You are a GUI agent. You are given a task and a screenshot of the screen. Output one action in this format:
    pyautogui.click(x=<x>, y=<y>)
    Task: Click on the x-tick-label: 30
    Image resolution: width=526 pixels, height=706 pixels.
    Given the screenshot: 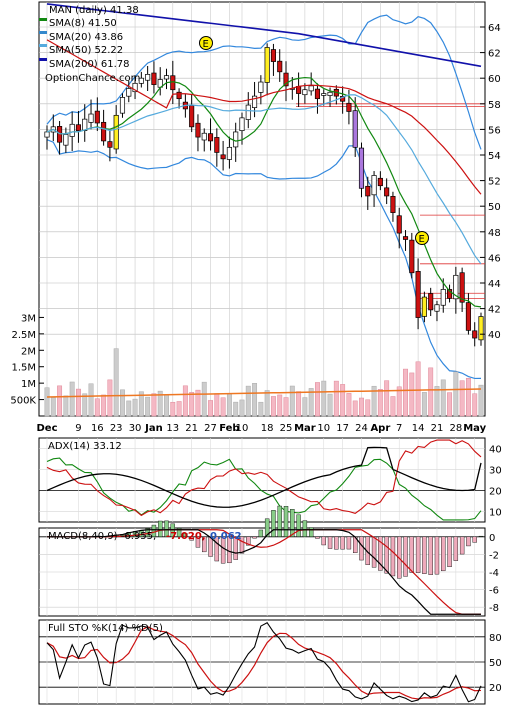 What is the action you would take?
    pyautogui.click(x=135, y=428)
    